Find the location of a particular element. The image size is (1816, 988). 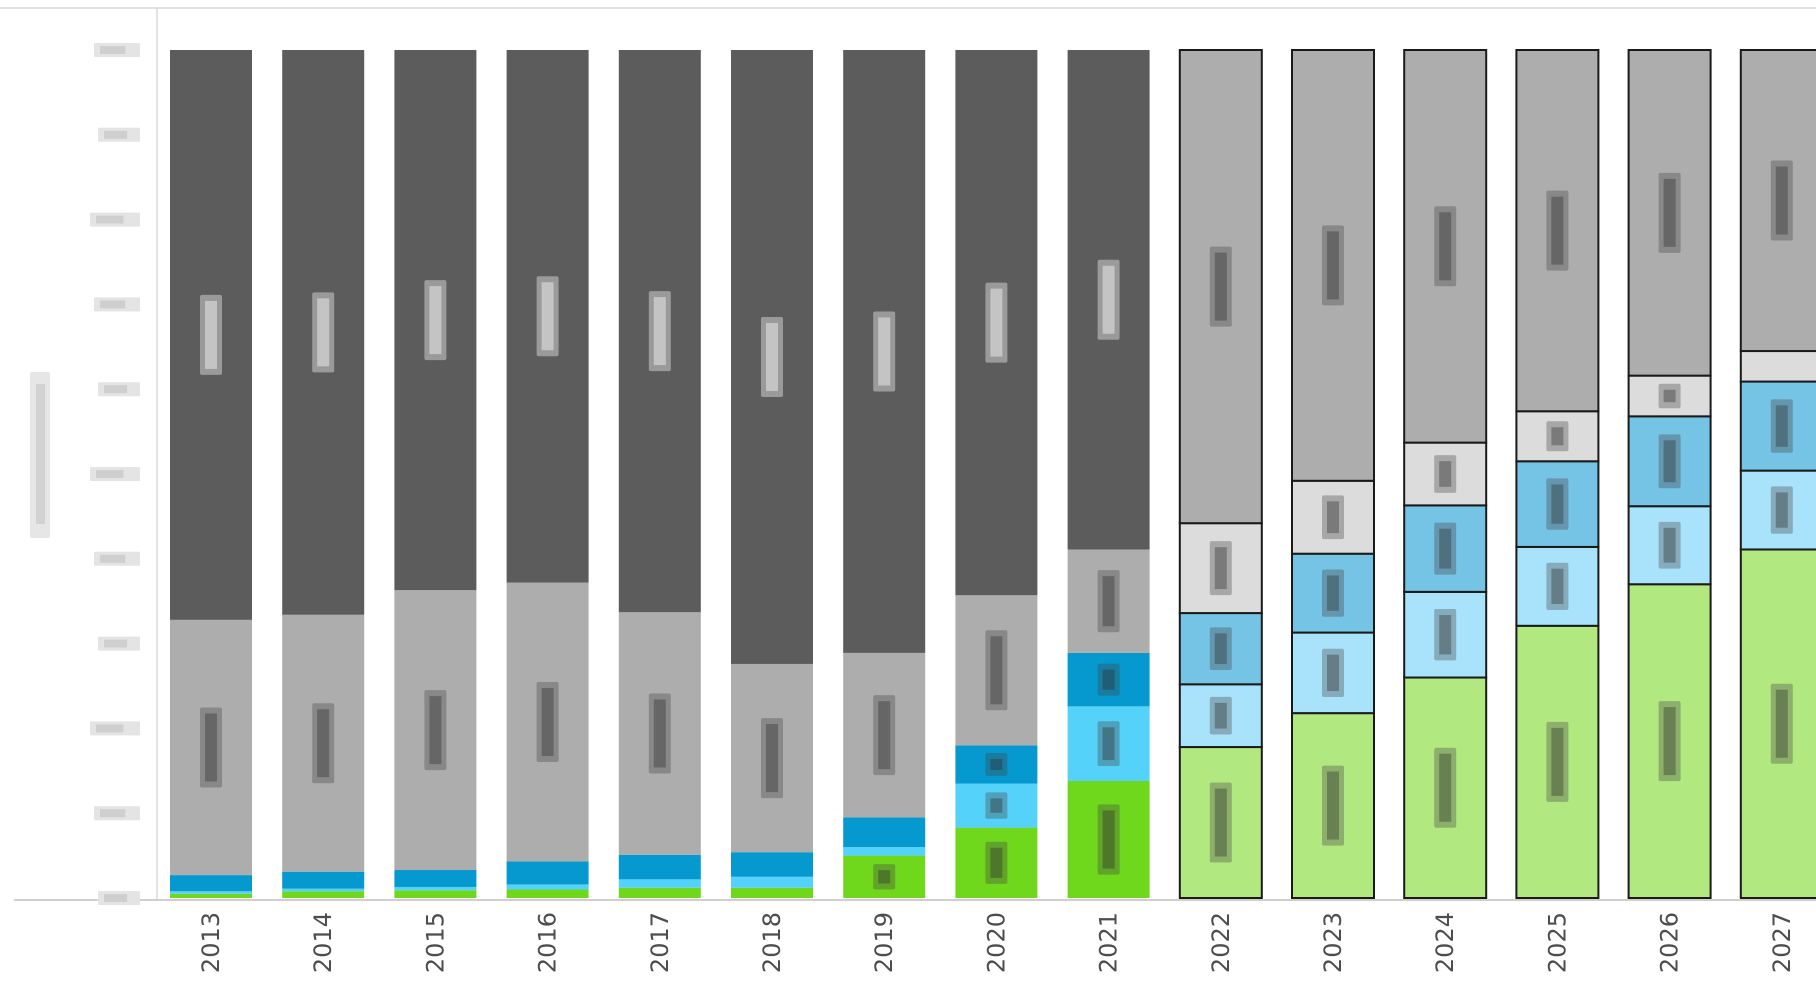

segment-green-2027 is located at coordinates (1777, 723).